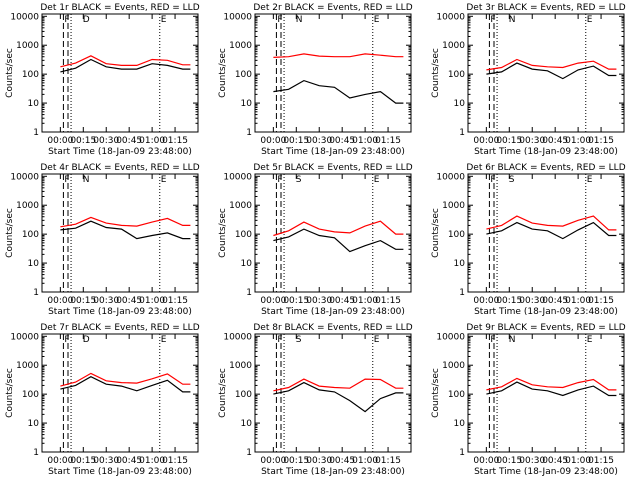 This screenshot has height=480, width=640. What do you see at coordinates (66, 180) in the screenshot?
I see `event-marker-label: F` at bounding box center [66, 180].